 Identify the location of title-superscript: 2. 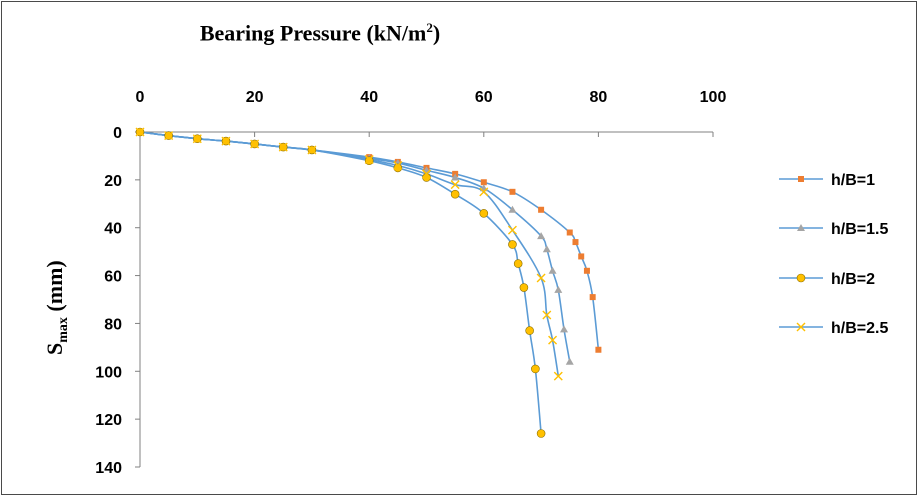
(429, 27).